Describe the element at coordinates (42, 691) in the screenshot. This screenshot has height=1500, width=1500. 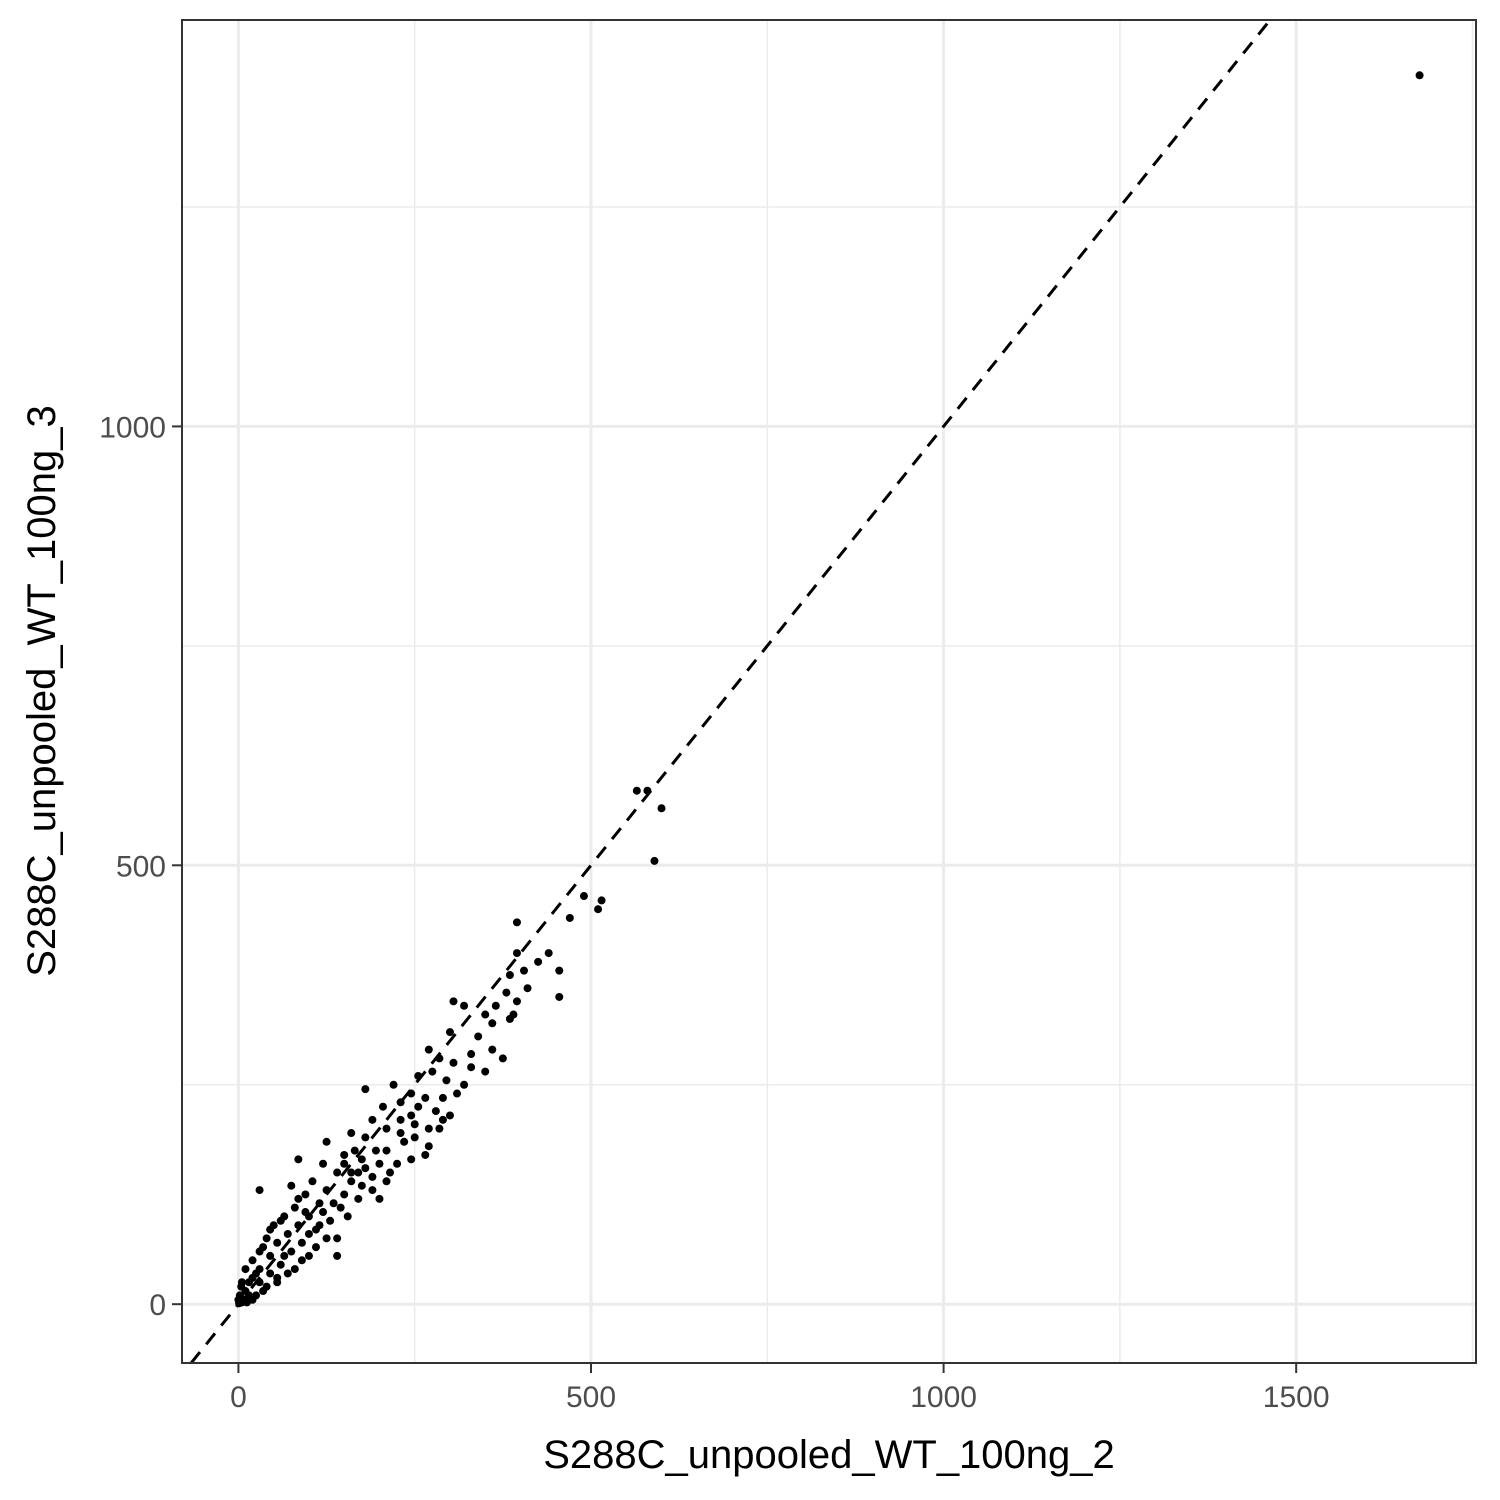
I see `y-axis-title: S288C_unpooled_WT_100ng_3` at that location.